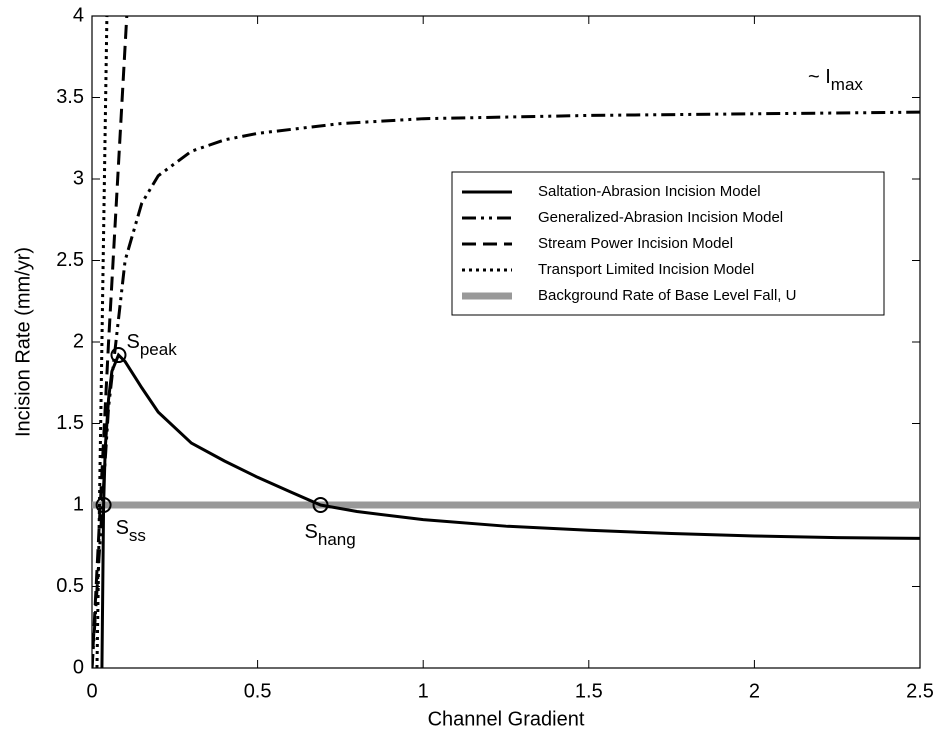 Image resolution: width=943 pixels, height=737 pixels. What do you see at coordinates (635, 243) in the screenshot?
I see `legend-label: Stream Power Incision Model` at bounding box center [635, 243].